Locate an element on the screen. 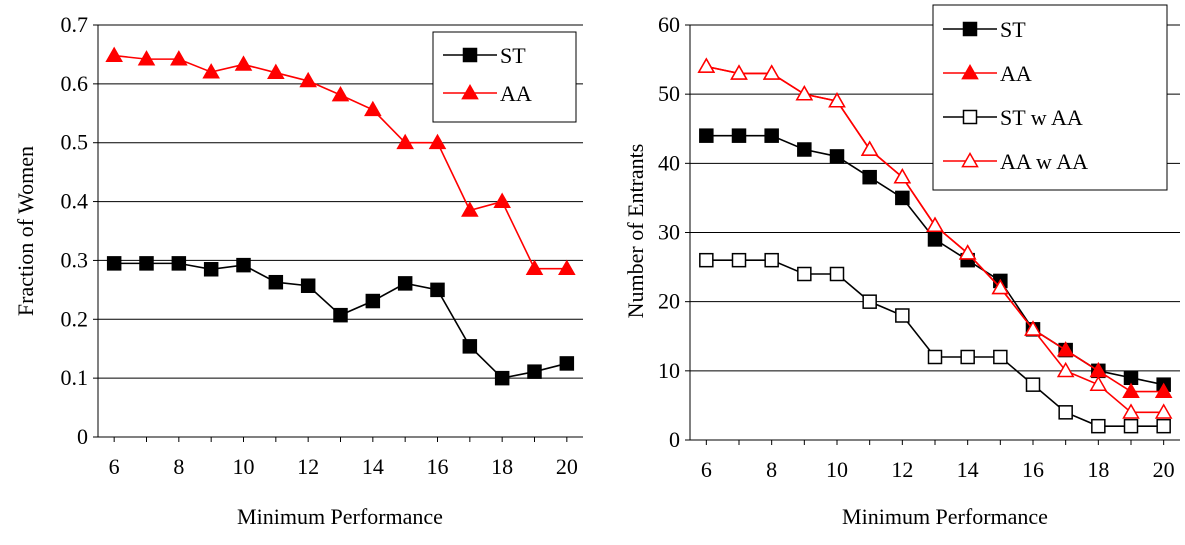 Image resolution: width=1185 pixels, height=545 pixels. legend: ST AA is located at coordinates (504, 77).